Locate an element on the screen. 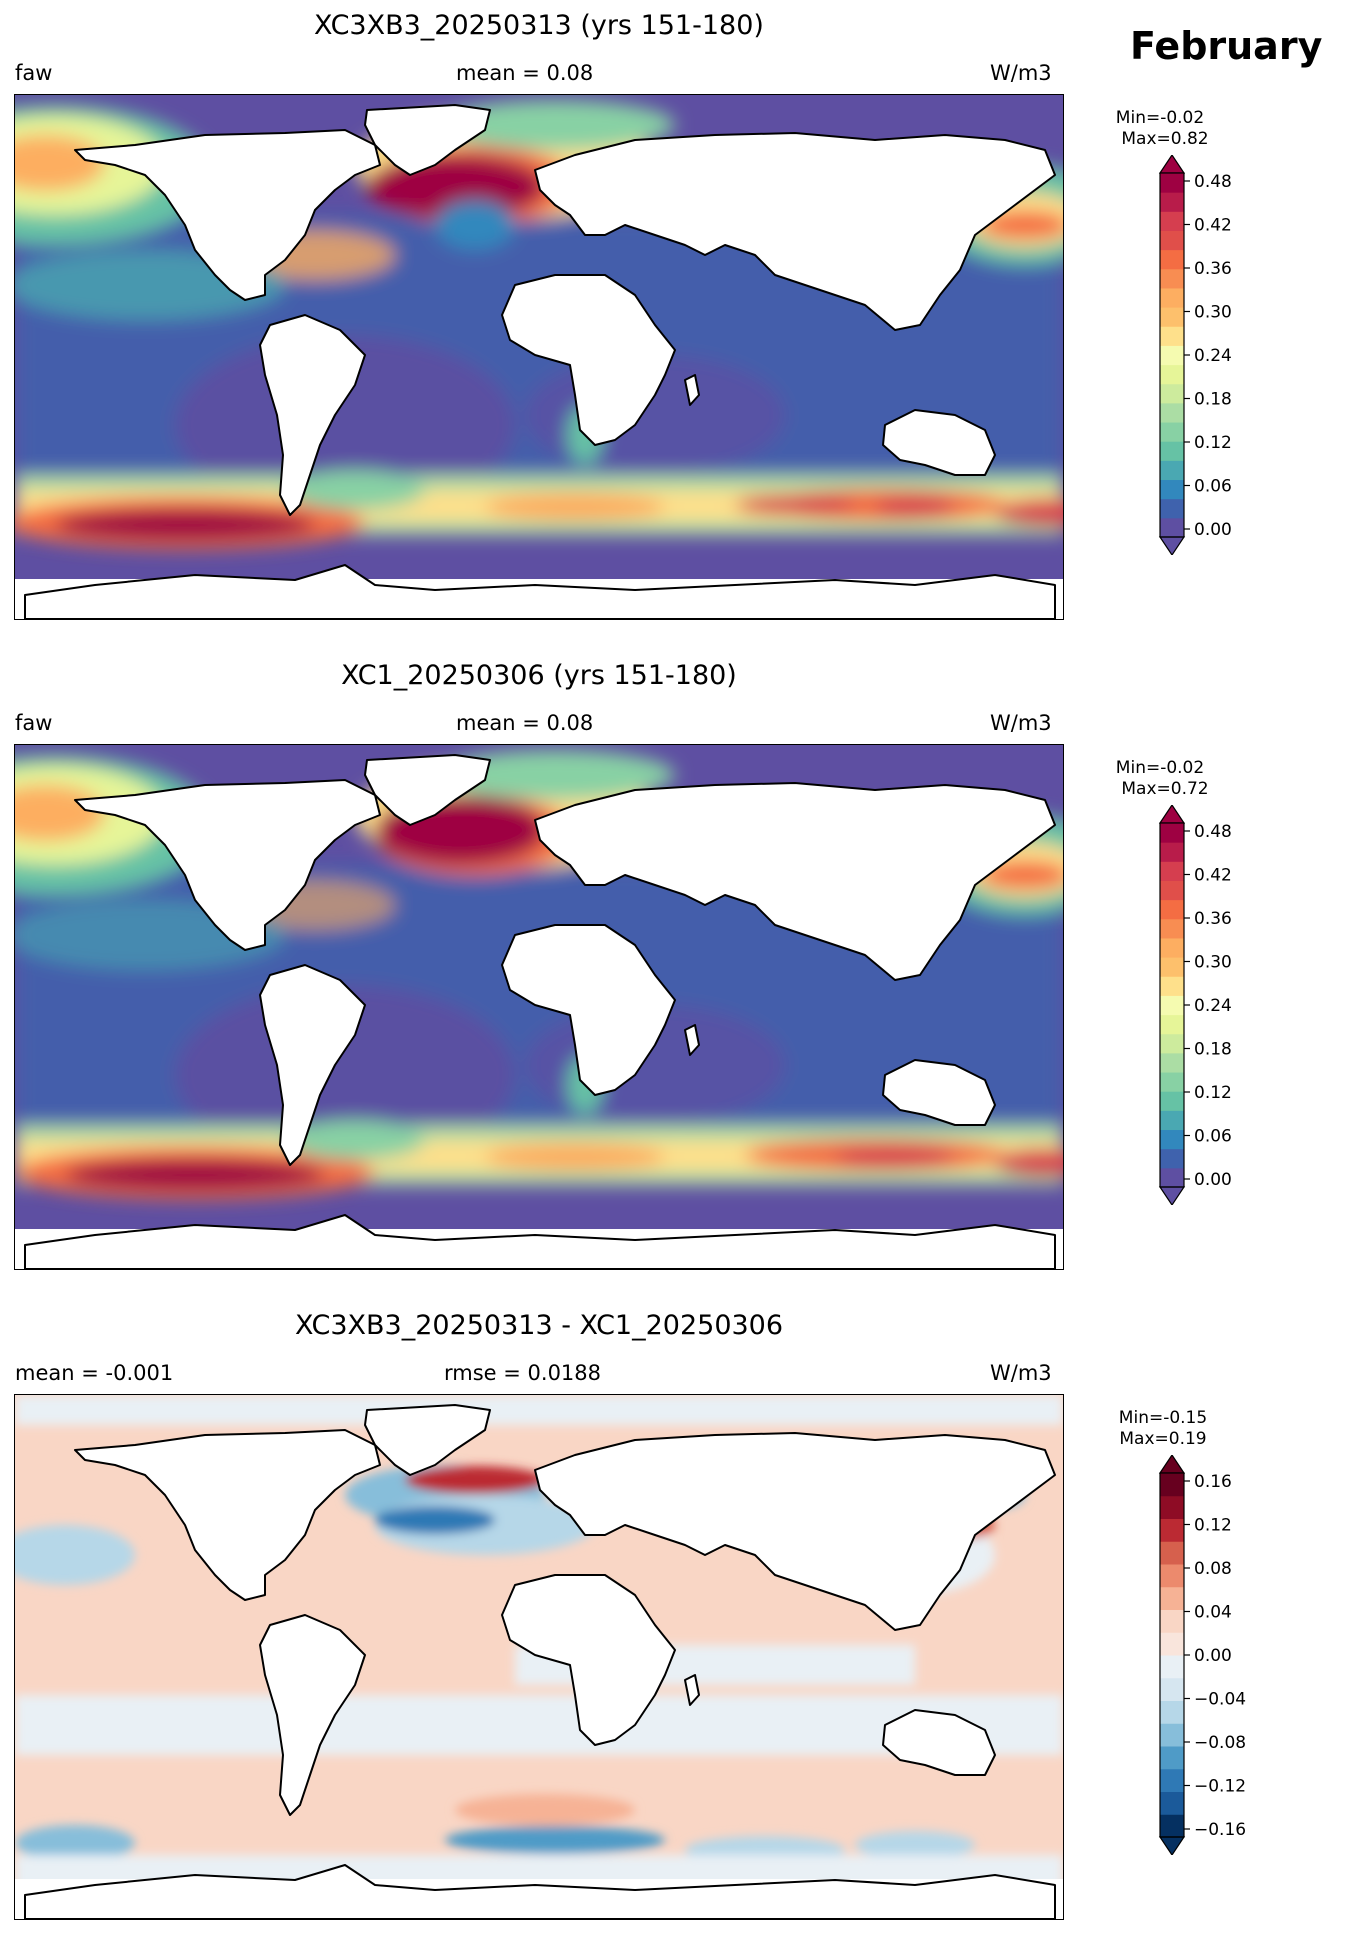  colorbar-3-min-extension is located at coordinates (1172, 1845).